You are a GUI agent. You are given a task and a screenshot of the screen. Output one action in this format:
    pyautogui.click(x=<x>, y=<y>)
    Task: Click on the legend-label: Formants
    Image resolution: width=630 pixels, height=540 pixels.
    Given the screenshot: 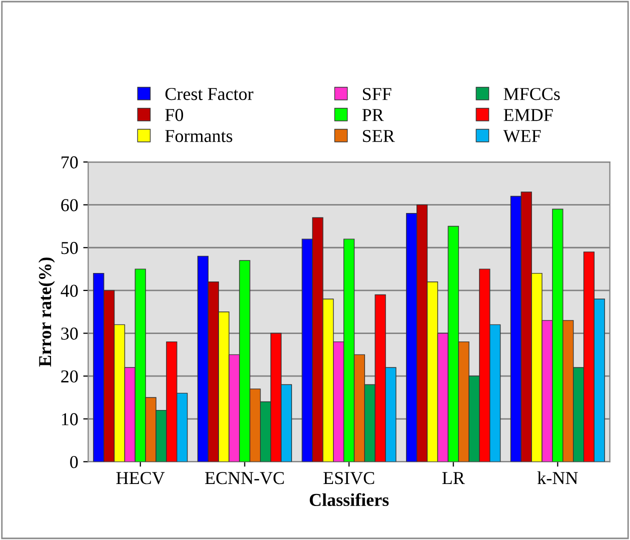 What is the action you would take?
    pyautogui.click(x=198, y=136)
    